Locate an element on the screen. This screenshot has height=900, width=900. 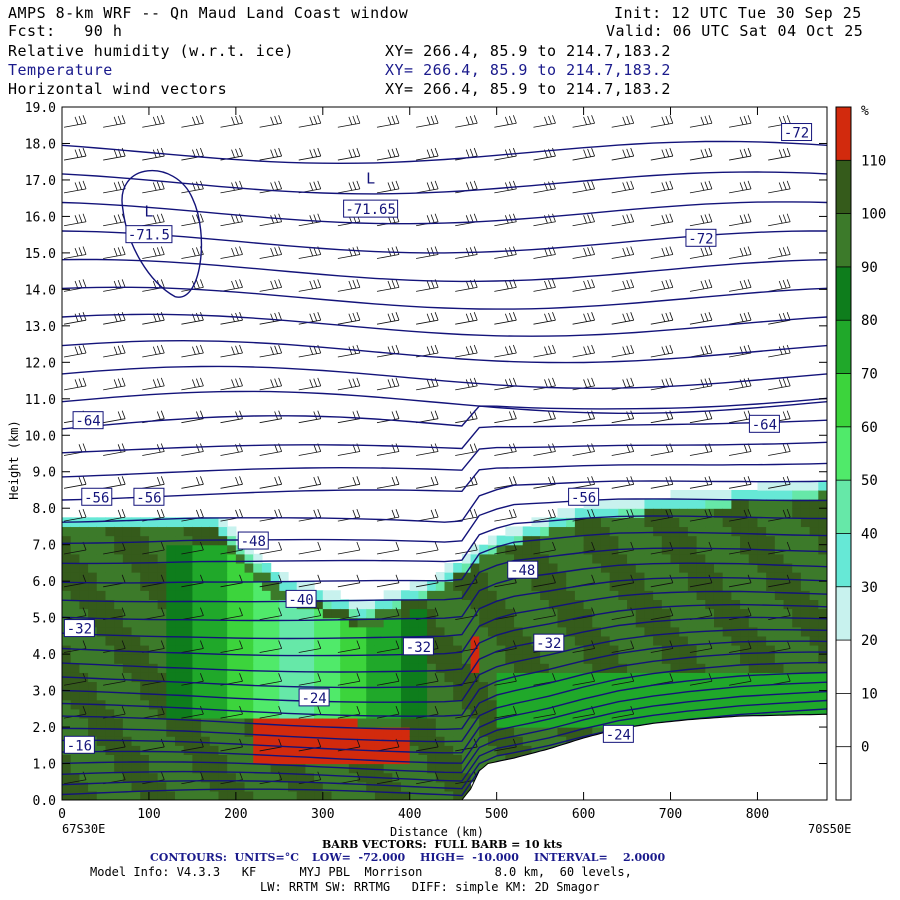
x-tick-label: 700 is located at coordinates (670, 814).